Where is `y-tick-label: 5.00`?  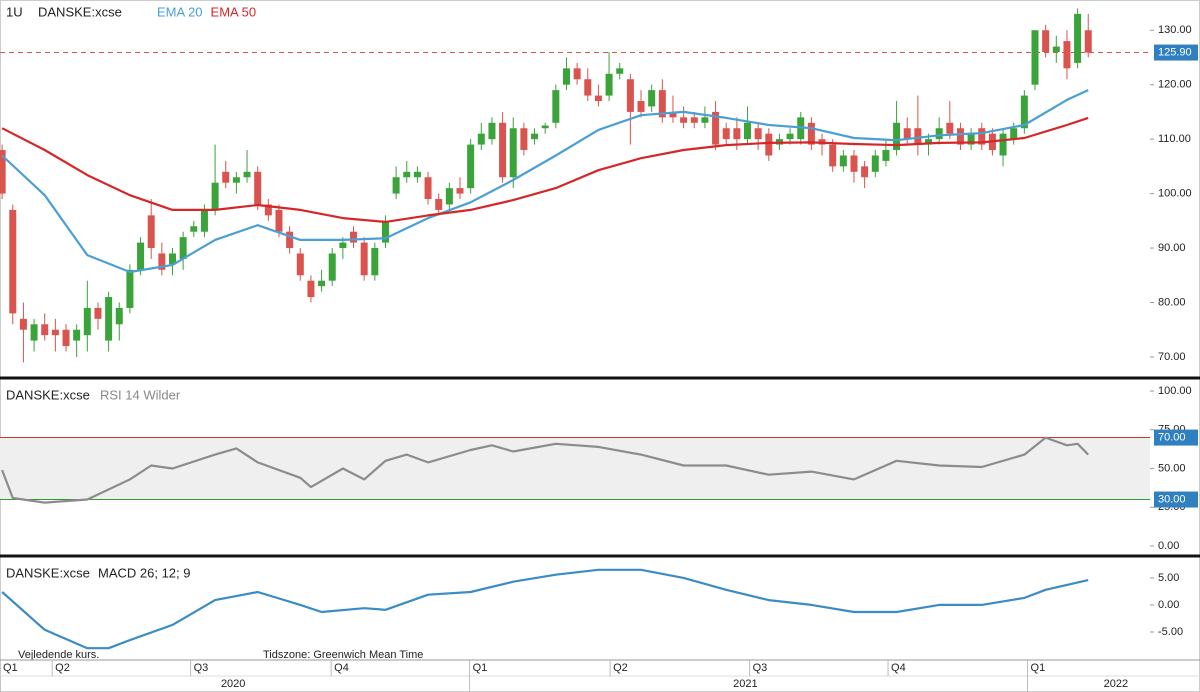 y-tick-label: 5.00 is located at coordinates (1168, 578).